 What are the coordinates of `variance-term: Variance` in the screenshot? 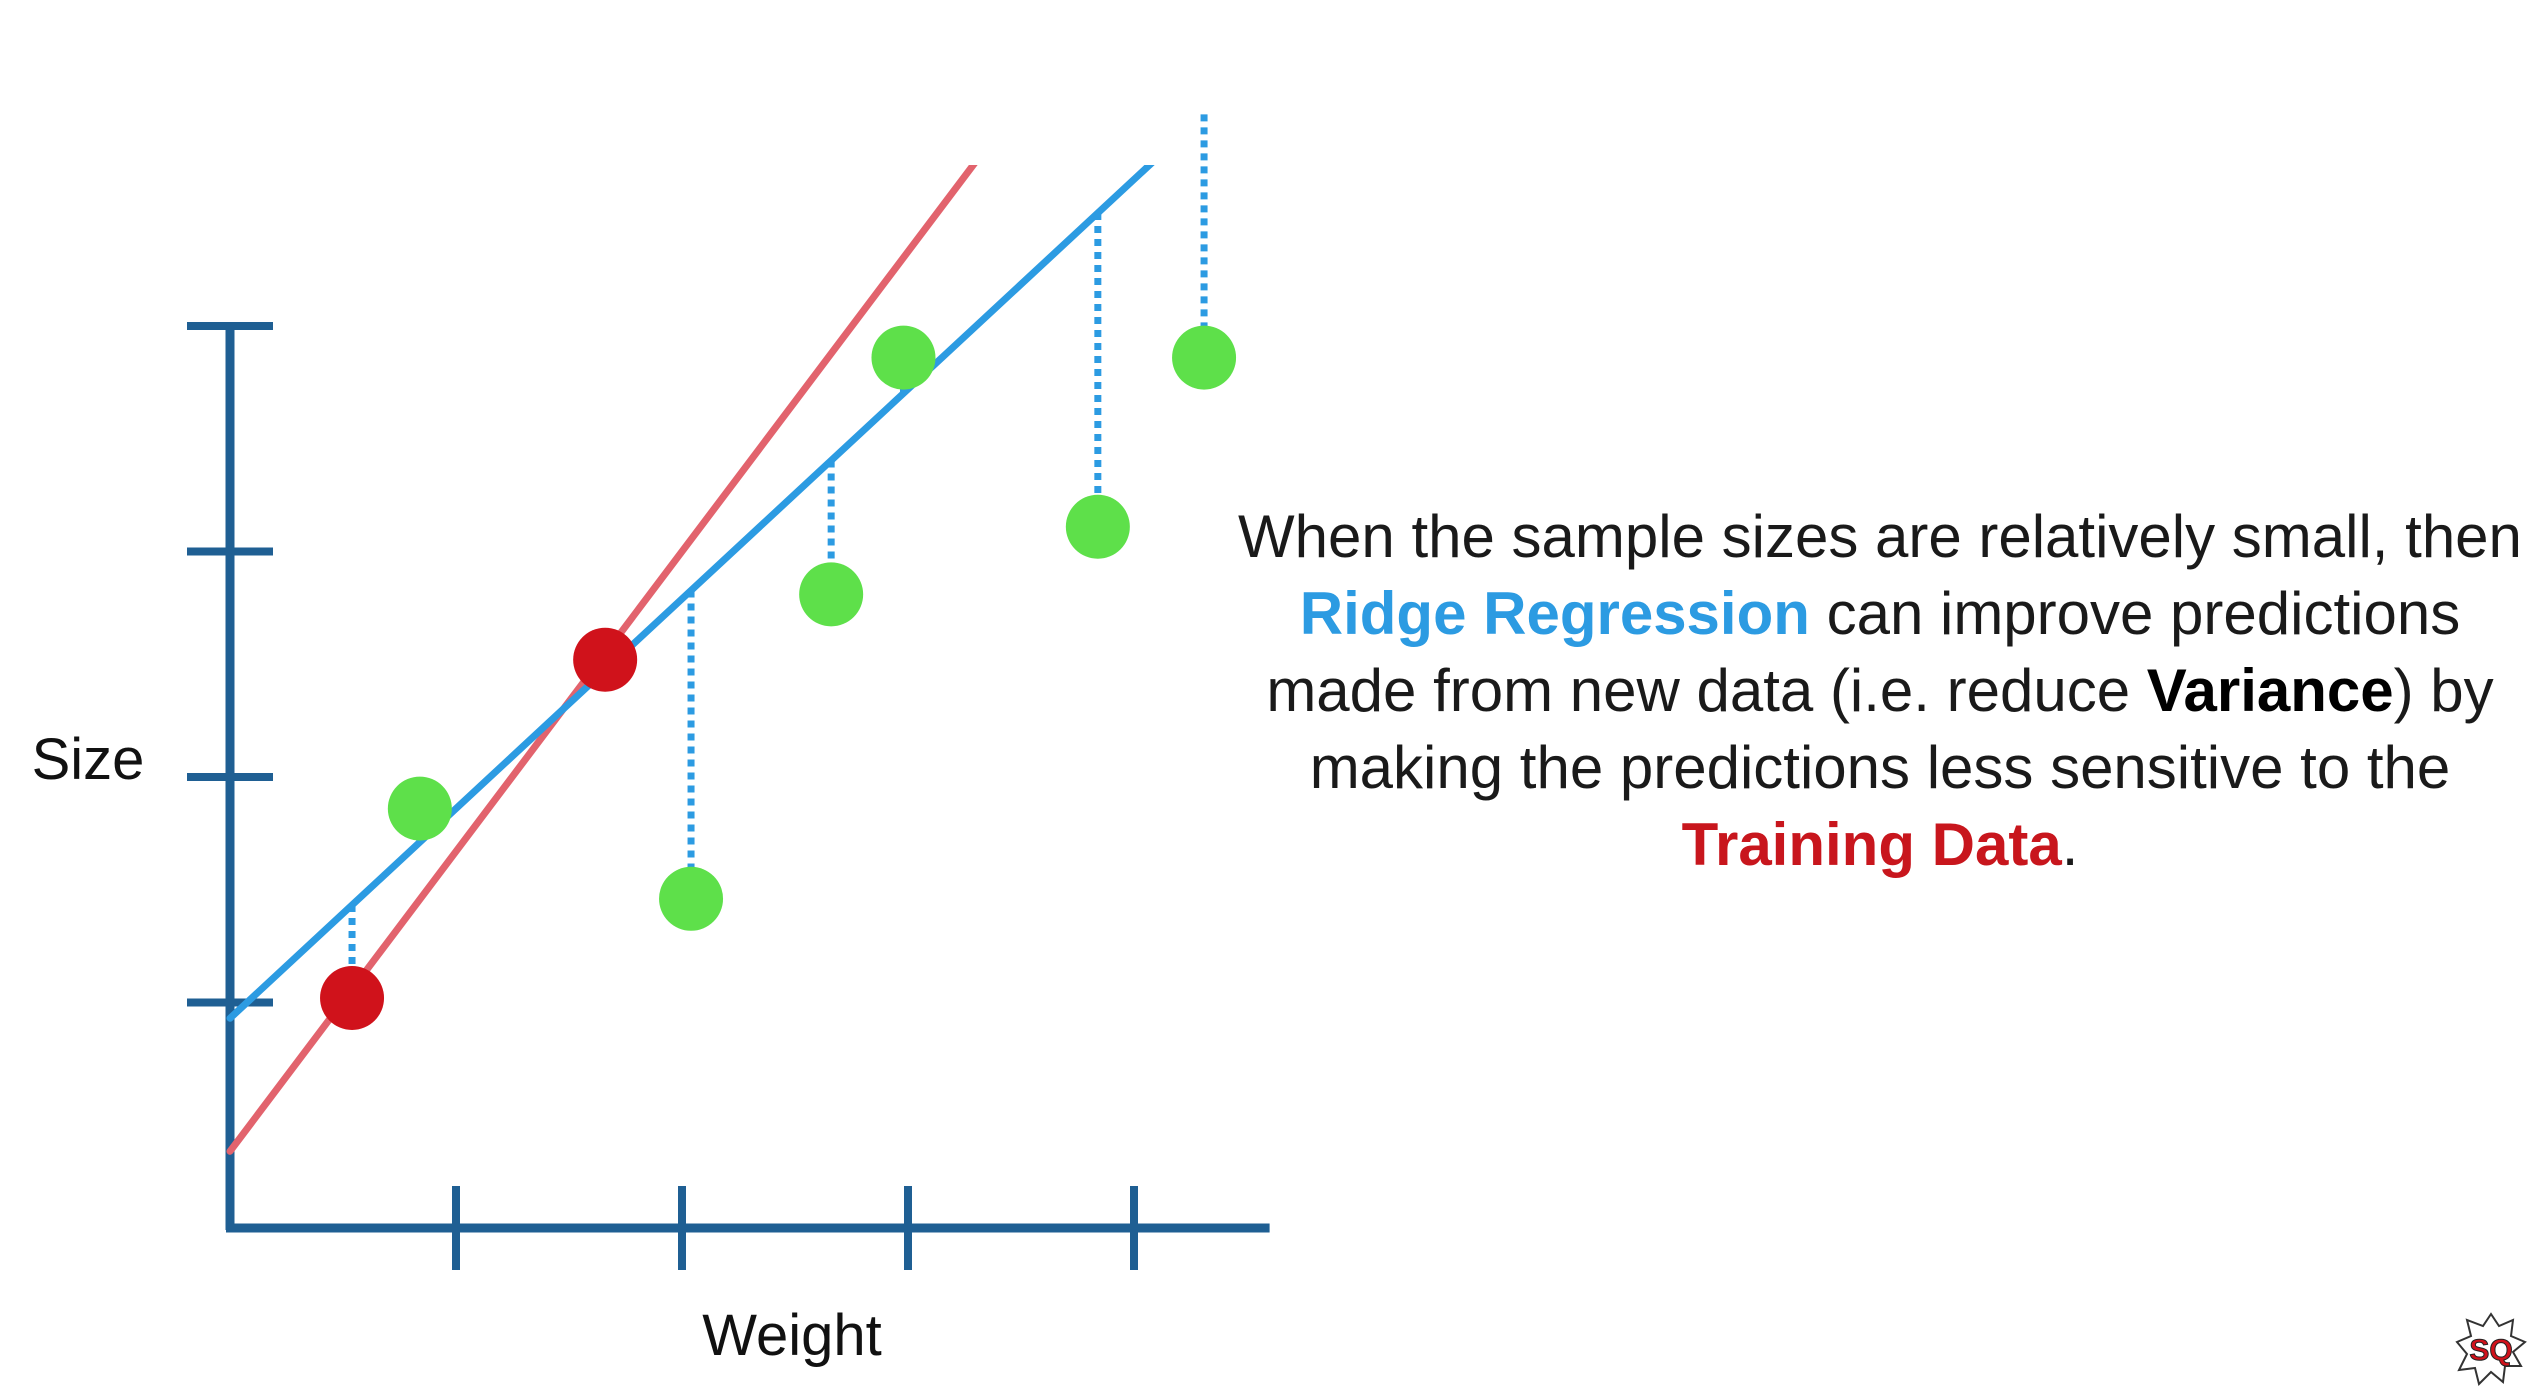 It's located at (2270, 690).